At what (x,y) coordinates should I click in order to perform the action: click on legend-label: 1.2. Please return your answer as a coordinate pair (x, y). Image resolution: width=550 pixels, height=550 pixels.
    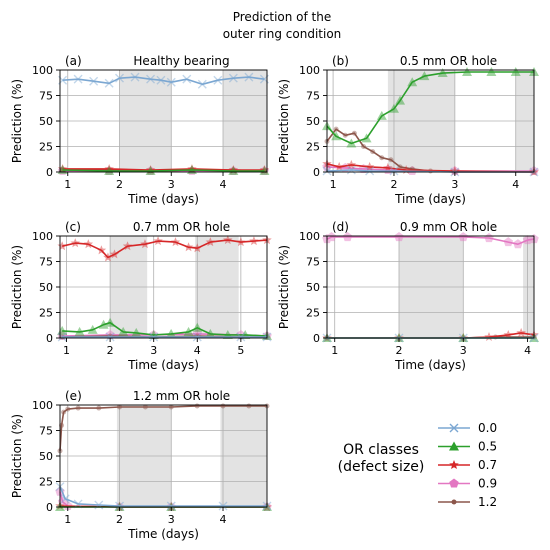
    Looking at the image, I should click on (487, 502).